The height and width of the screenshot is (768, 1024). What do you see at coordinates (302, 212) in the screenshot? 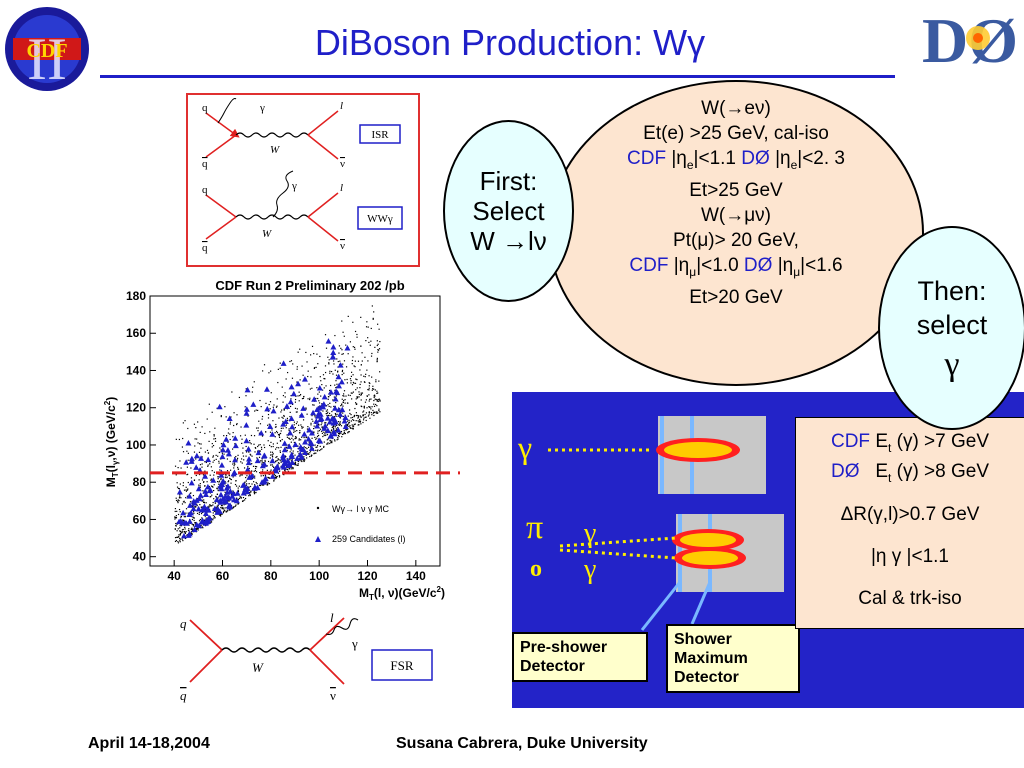
I see `feynman-wwg: q q γ W l ν WWγ` at bounding box center [302, 212].